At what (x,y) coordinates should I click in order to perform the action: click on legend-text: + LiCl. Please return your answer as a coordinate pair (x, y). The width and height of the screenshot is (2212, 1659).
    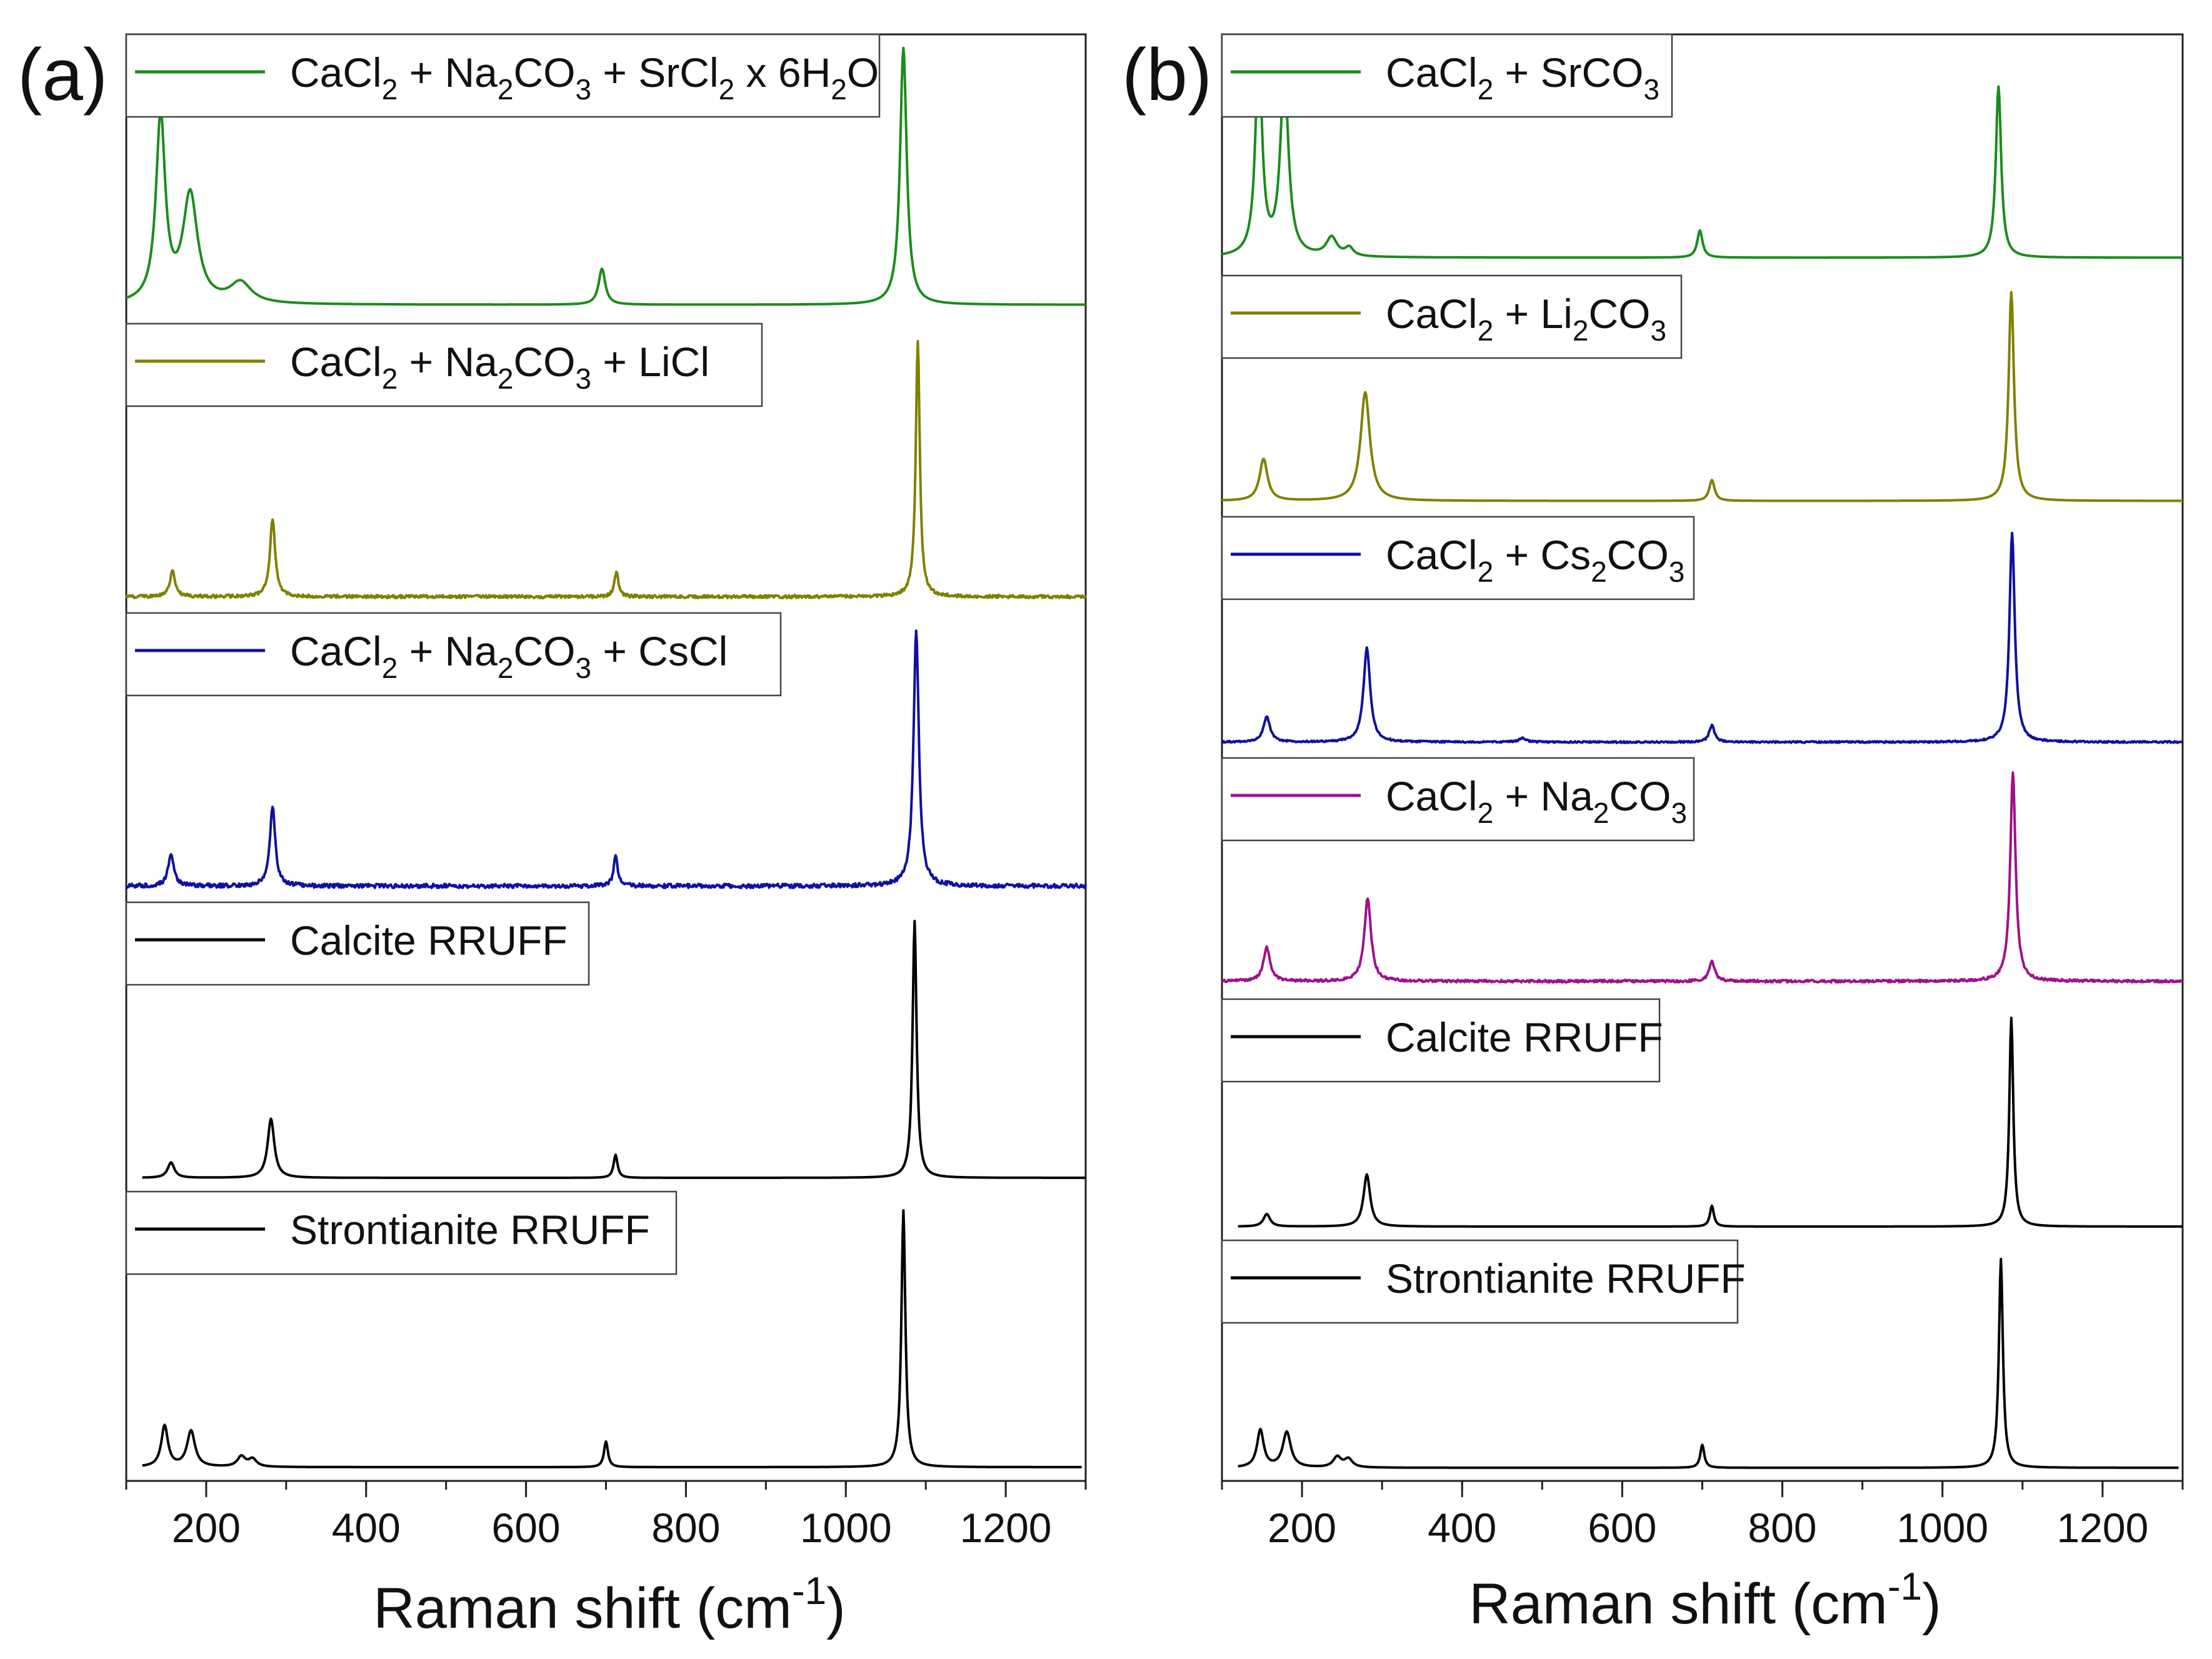
    Looking at the image, I should click on (650, 362).